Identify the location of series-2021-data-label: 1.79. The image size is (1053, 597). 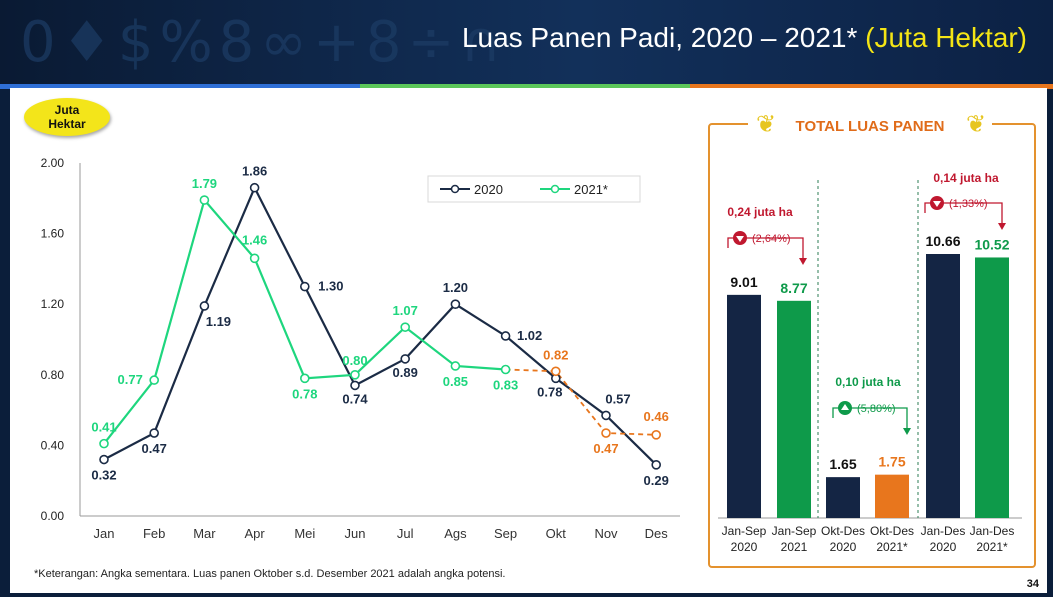
(204, 183).